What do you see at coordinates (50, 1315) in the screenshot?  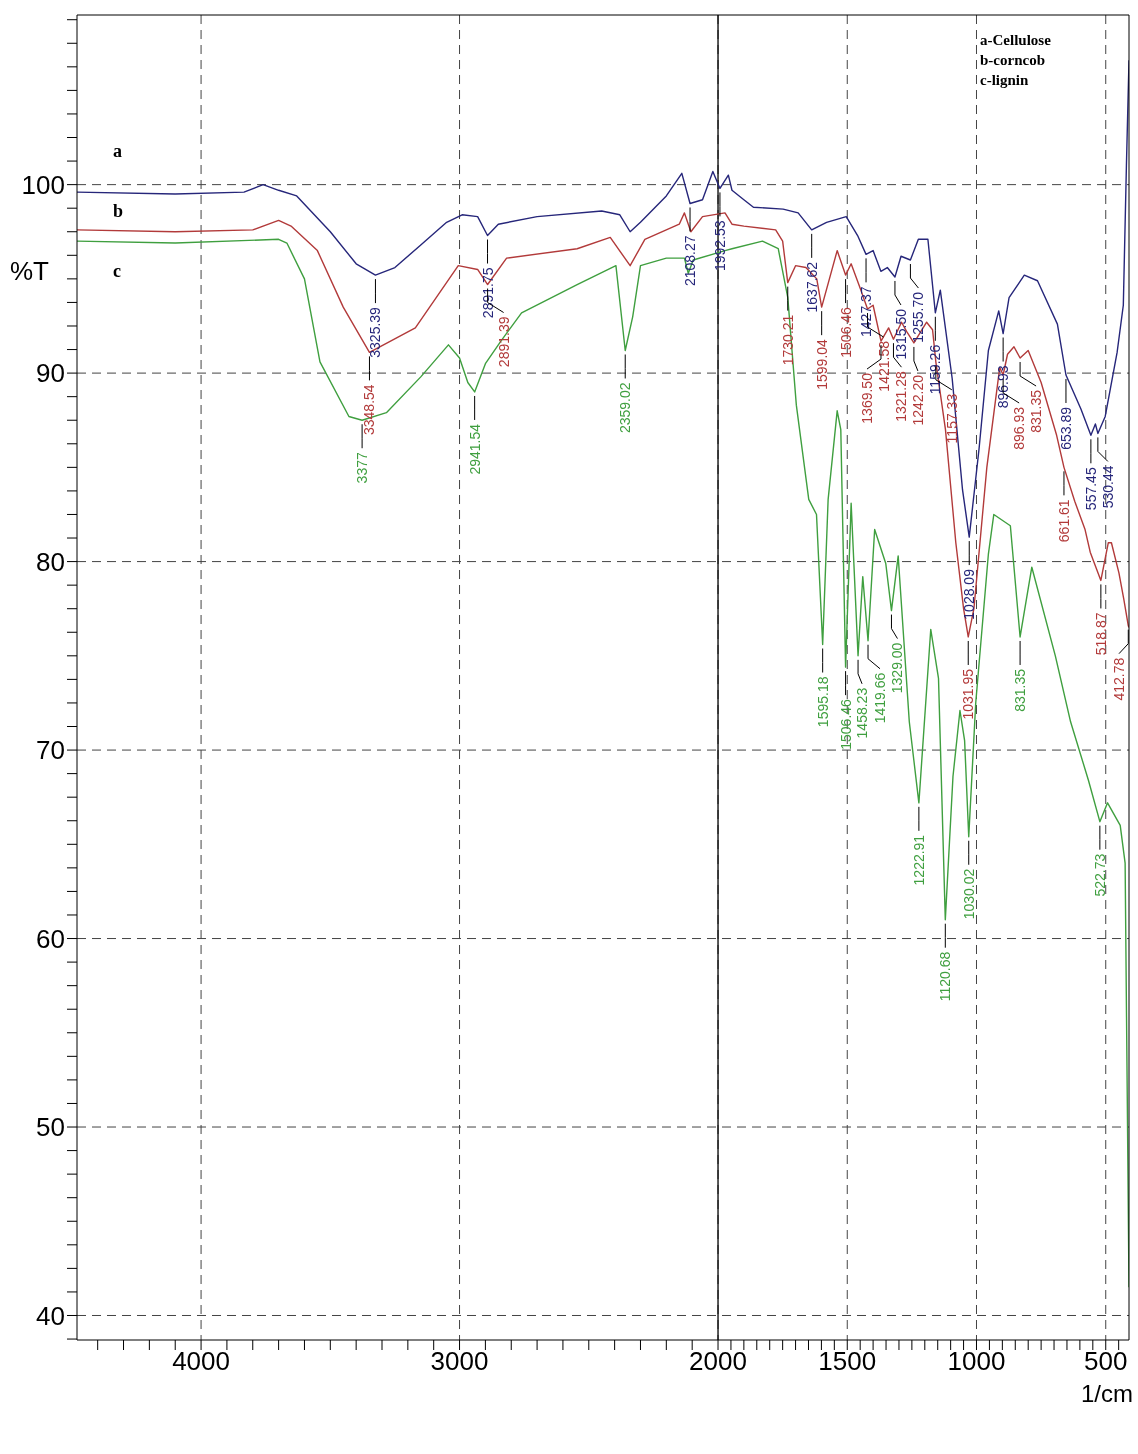 I see `y-tick-label: 40` at bounding box center [50, 1315].